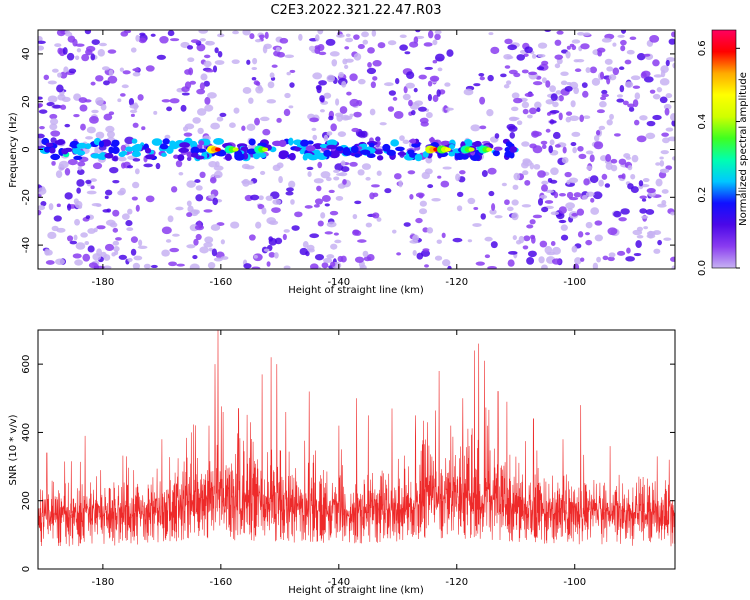 The width and height of the screenshot is (750, 600). Describe the element at coordinates (471, 149) in the screenshot. I see `spectrogram-hotspot` at that location.